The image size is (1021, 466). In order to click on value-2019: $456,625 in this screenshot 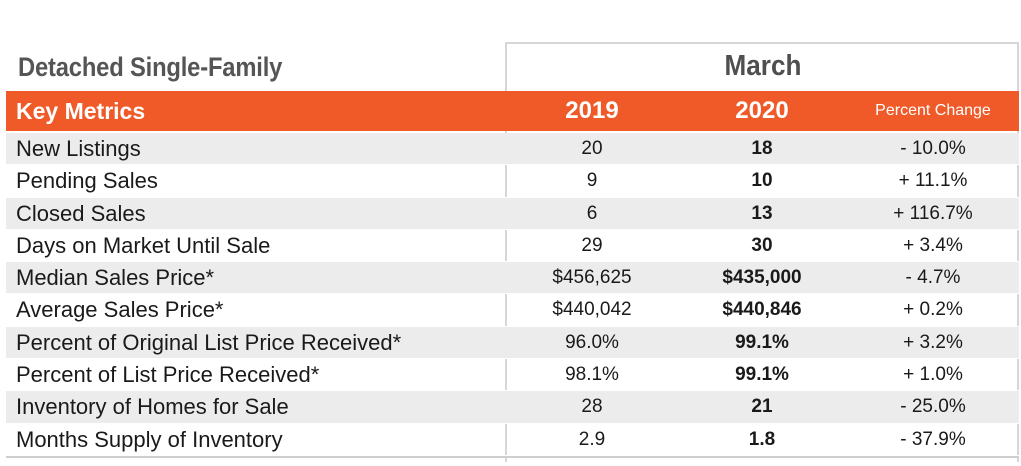, I will do `click(592, 278)`.